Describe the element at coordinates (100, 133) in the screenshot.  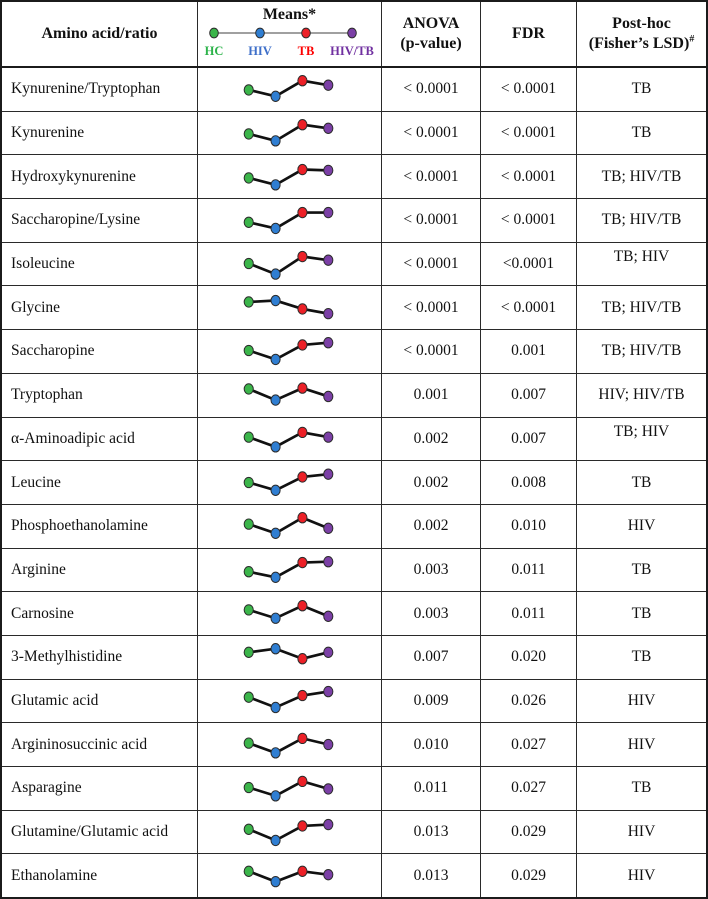
I see `amino-acid-name: Kynurenine` at that location.